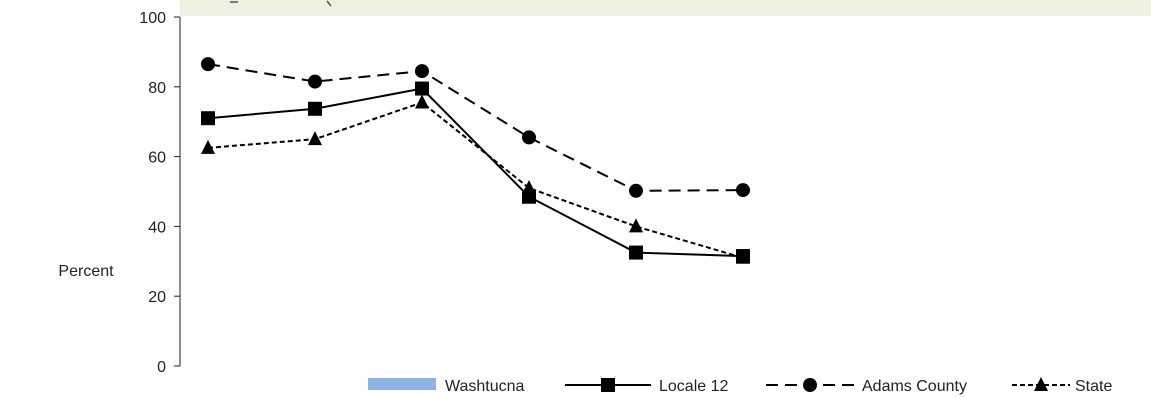 The height and width of the screenshot is (398, 1151). What do you see at coordinates (281, 3) in the screenshot?
I see `header-scribble` at bounding box center [281, 3].